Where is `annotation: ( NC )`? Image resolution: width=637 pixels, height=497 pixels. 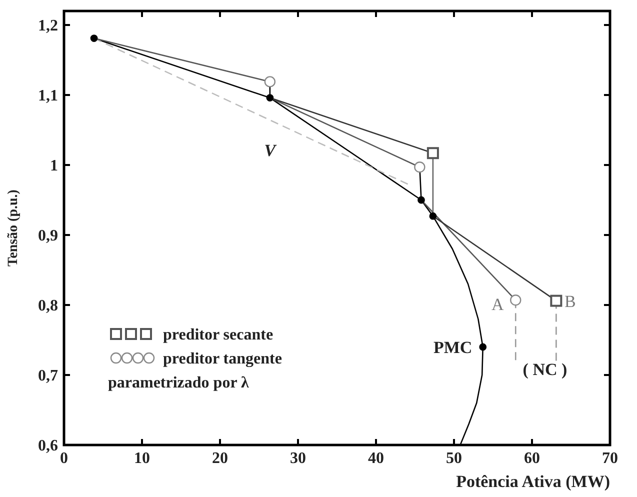
annotation: ( NC ) is located at coordinates (545, 369).